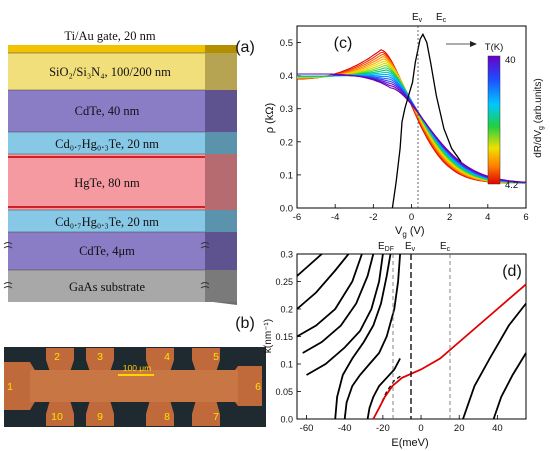 Image resolution: width=550 pixels, height=451 pixels. What do you see at coordinates (417, 18) in the screenshot?
I see `panel-c-ev-label: Ev` at bounding box center [417, 18].